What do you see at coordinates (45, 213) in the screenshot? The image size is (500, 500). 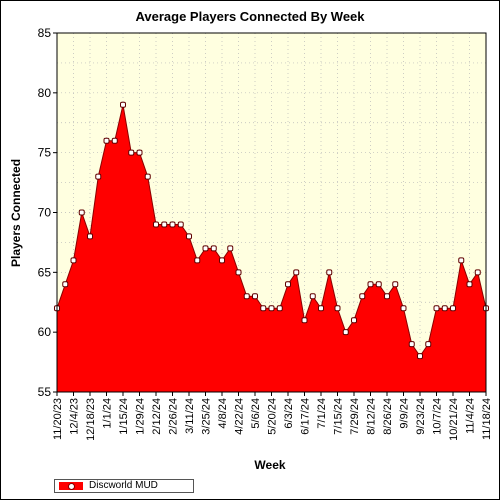 I see `y-tick-label: 70` at bounding box center [45, 213].